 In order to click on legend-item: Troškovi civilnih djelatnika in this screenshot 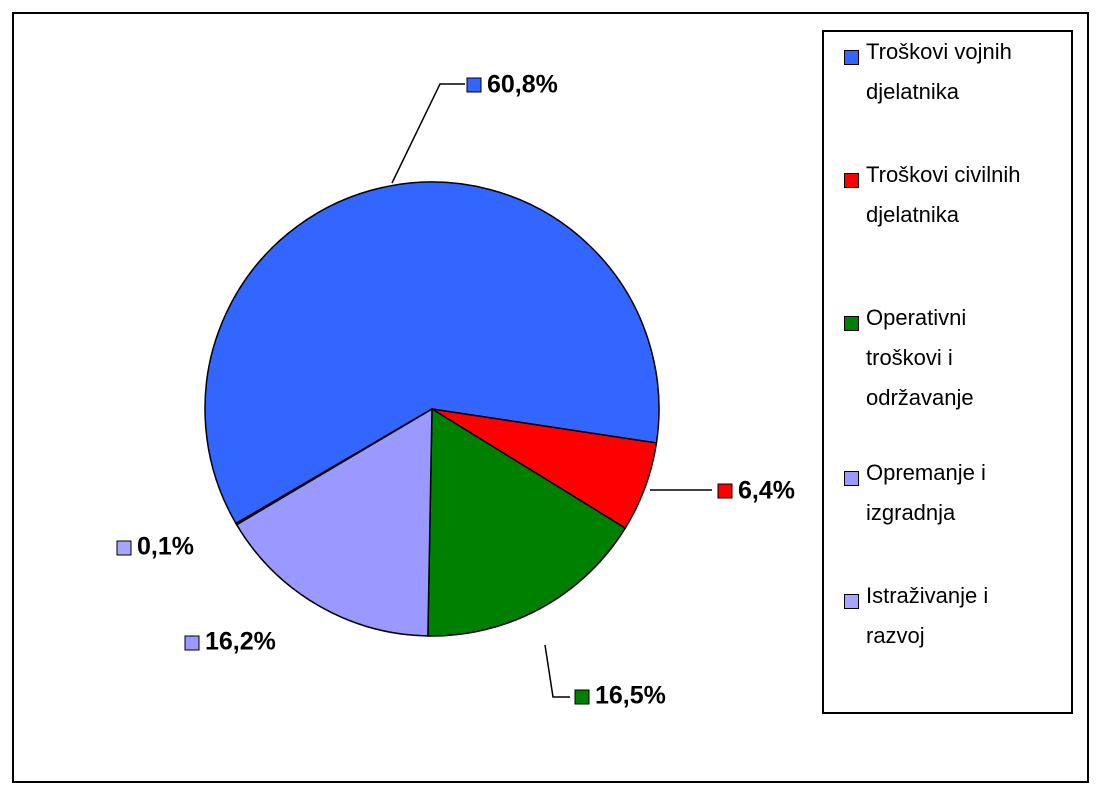, I will do `click(956, 198)`.